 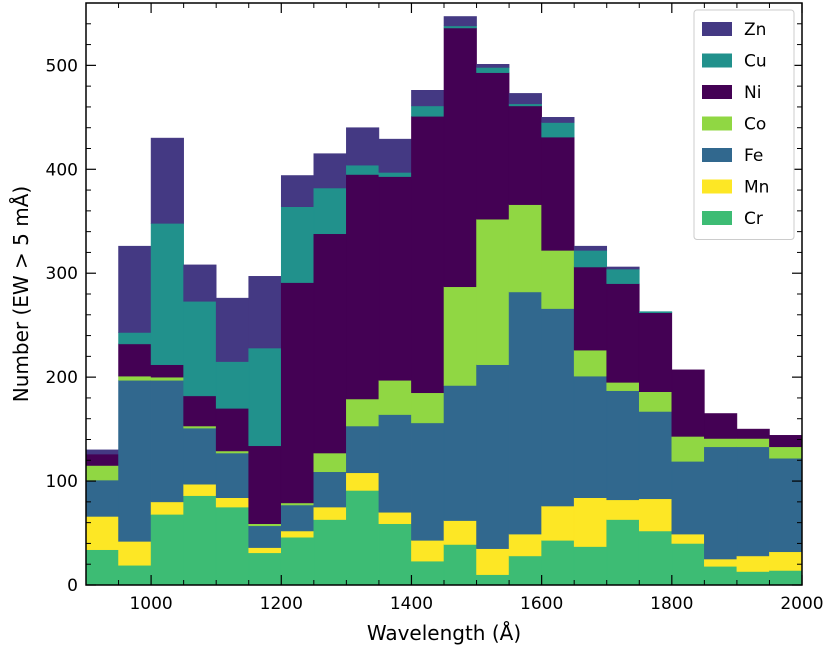 I want to click on y-axis-label: Number (EW > 5 mÅ), so click(x=21, y=294).